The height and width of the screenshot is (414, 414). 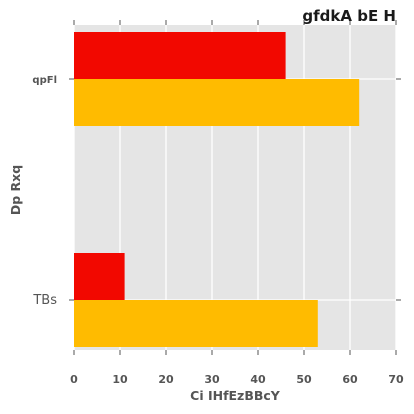 What do you see at coordinates (180, 55) in the screenshot?
I see `bar-series-2-qpFl` at bounding box center [180, 55].